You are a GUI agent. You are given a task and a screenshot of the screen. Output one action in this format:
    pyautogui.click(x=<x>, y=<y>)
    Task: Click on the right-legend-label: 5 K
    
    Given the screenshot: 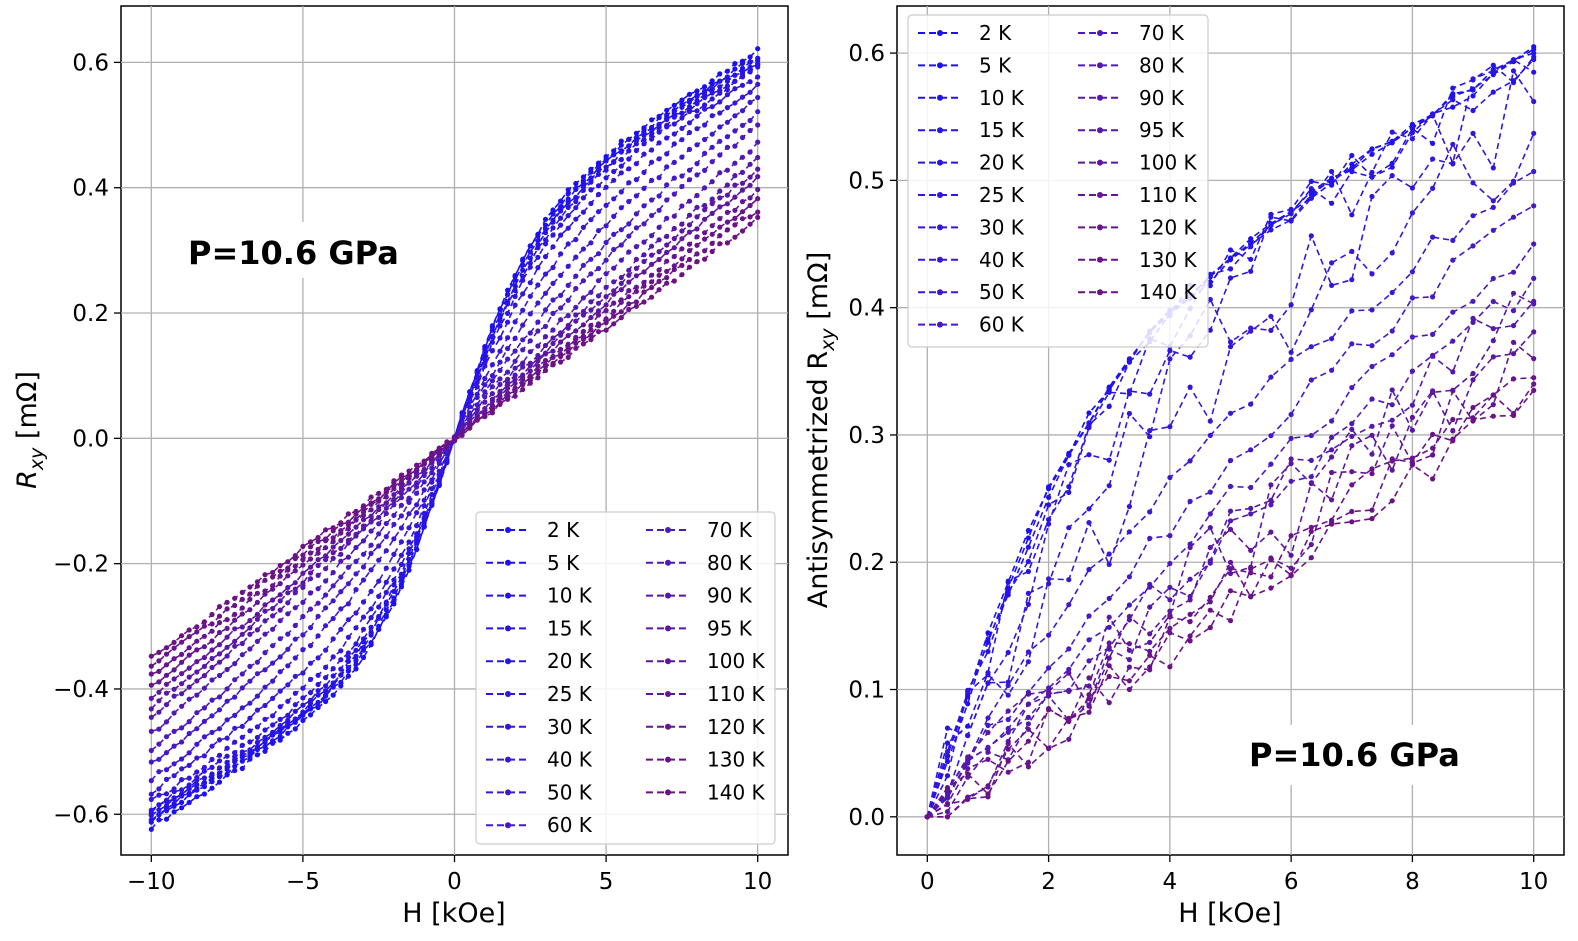 What is the action you would take?
    pyautogui.click(x=995, y=65)
    